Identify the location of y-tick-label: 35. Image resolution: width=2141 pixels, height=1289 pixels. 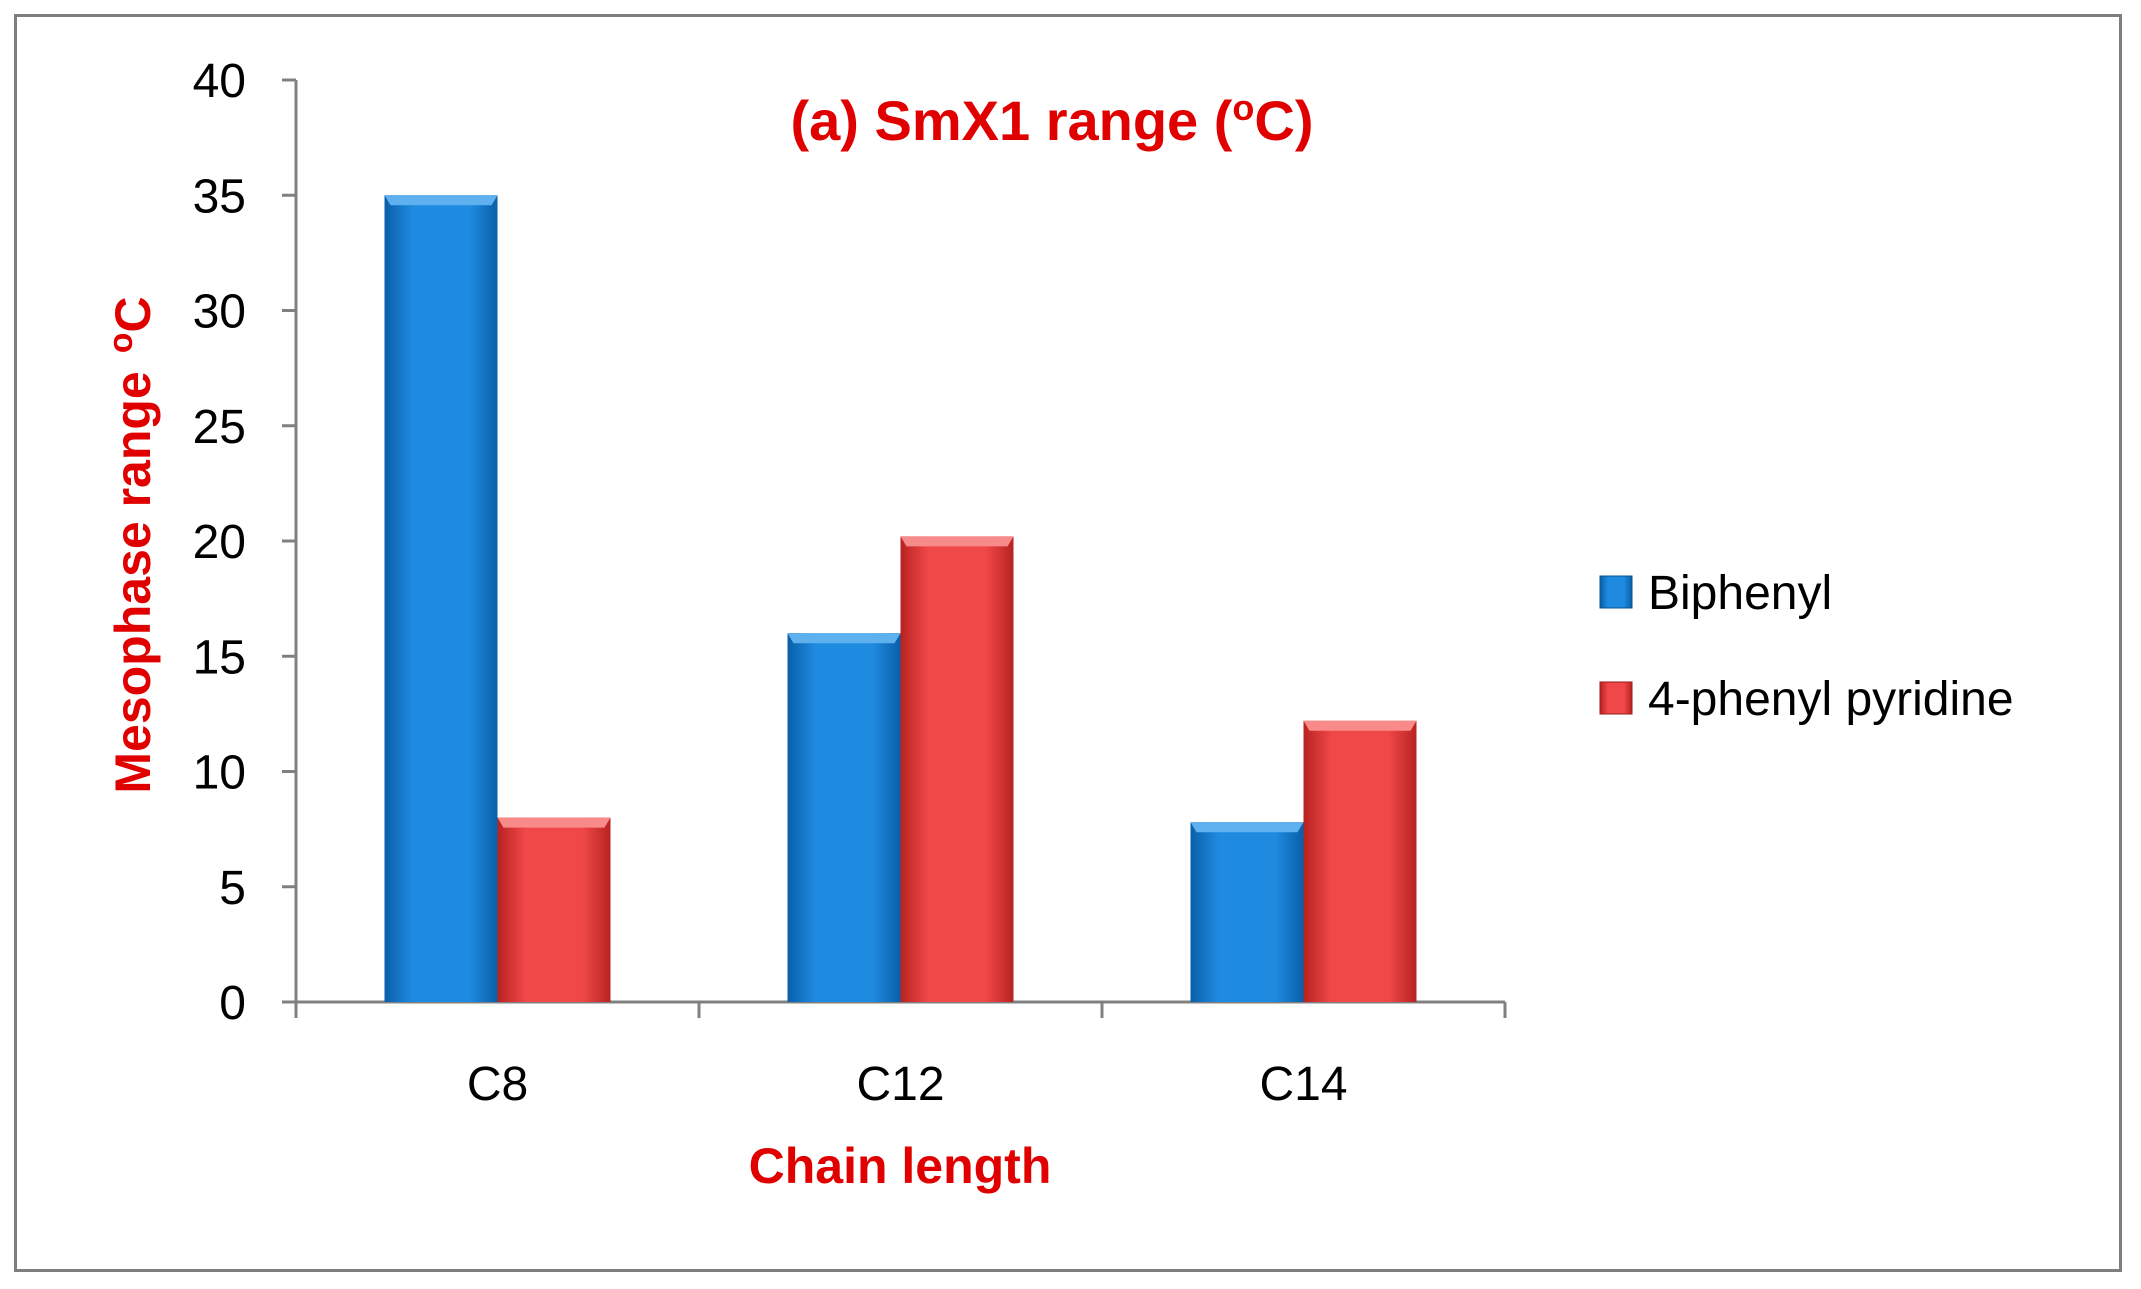
(219, 196).